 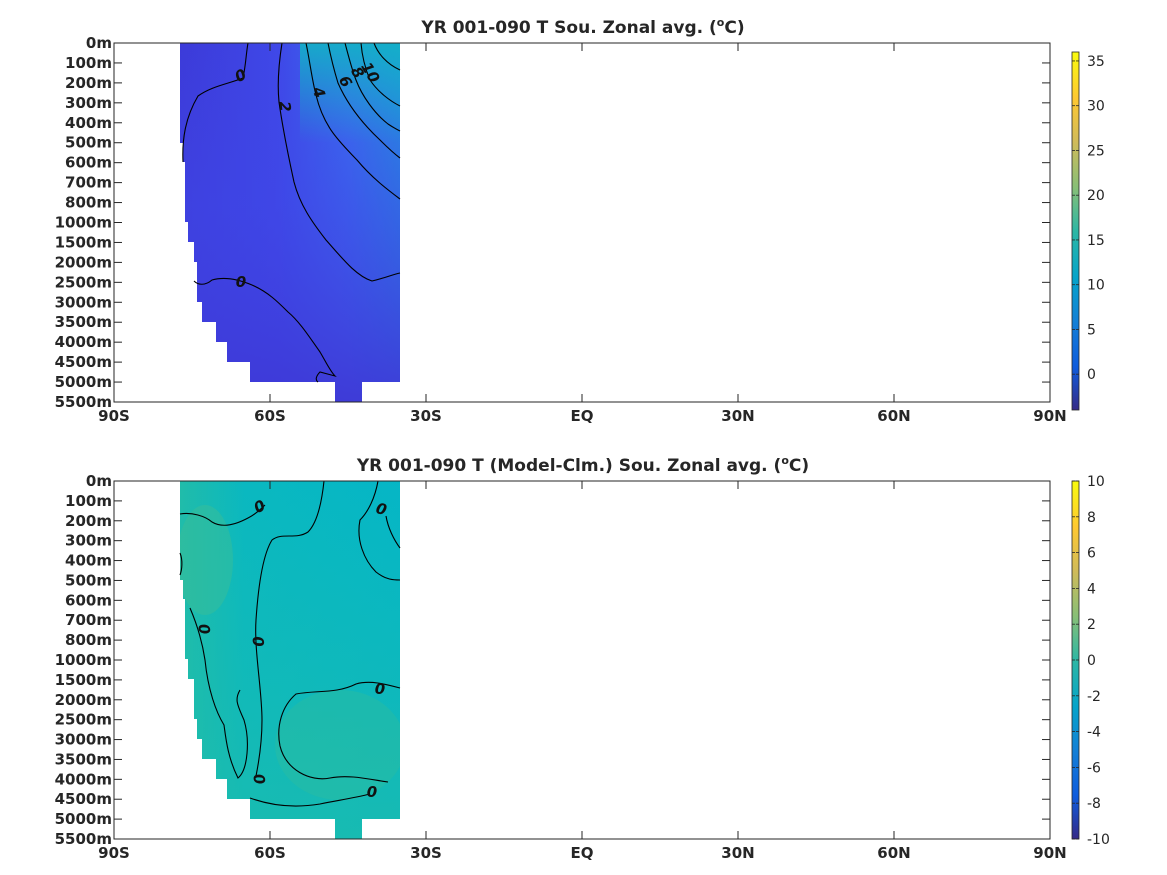 I want to click on top-colorbar-tick-label: 35, so click(x=1096, y=62).